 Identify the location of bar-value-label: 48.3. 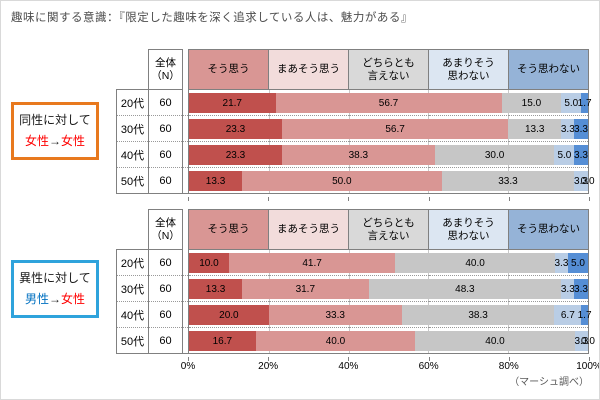
(465, 289).